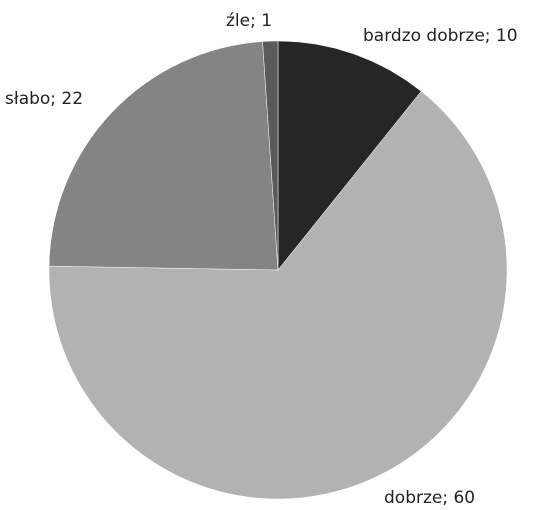 This screenshot has height=510, width=537. Describe the element at coordinates (349, 155) in the screenshot. I see `pie-slice-bardzo-dobrze` at that location.